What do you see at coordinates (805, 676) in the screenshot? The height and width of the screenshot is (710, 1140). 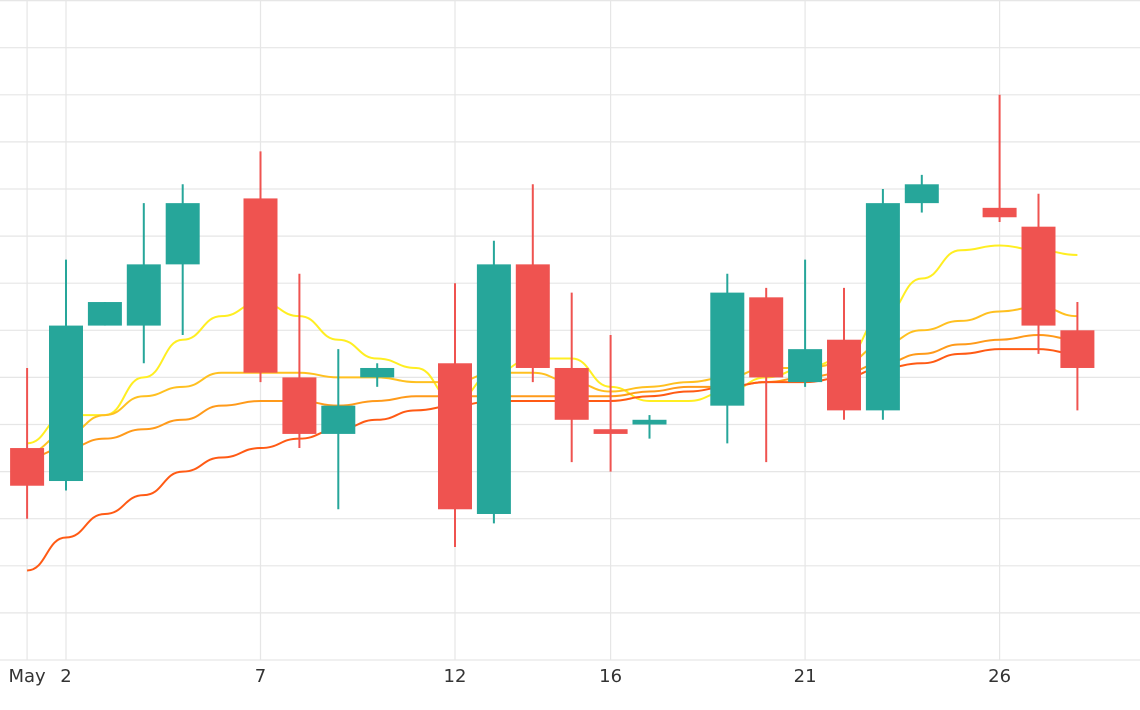 I see `x-tick-label: 21` at bounding box center [805, 676].